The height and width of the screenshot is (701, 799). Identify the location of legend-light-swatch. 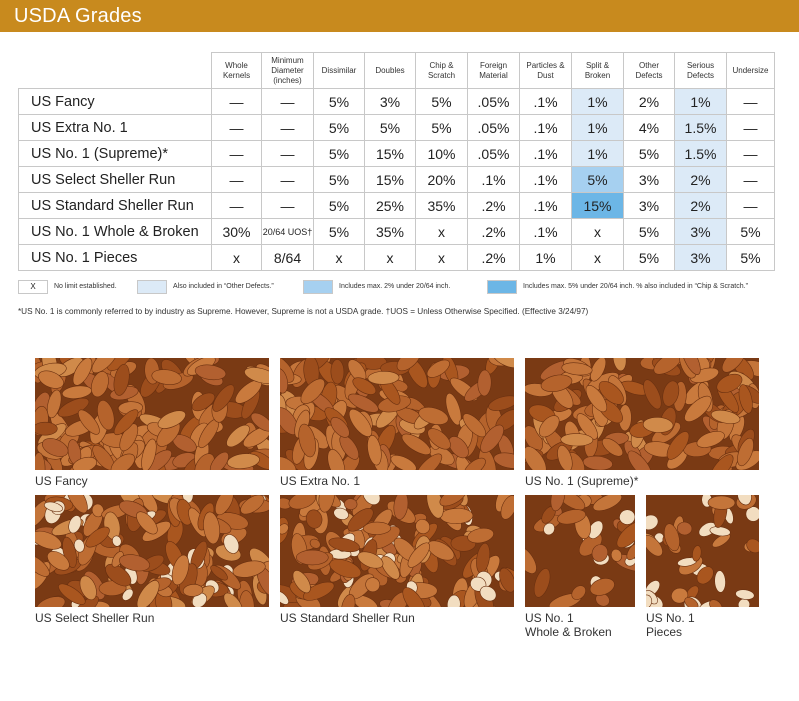
(152, 287).